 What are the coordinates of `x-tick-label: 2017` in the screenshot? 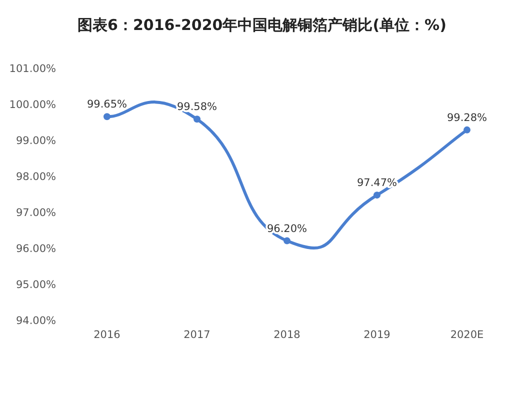 It's located at (197, 335).